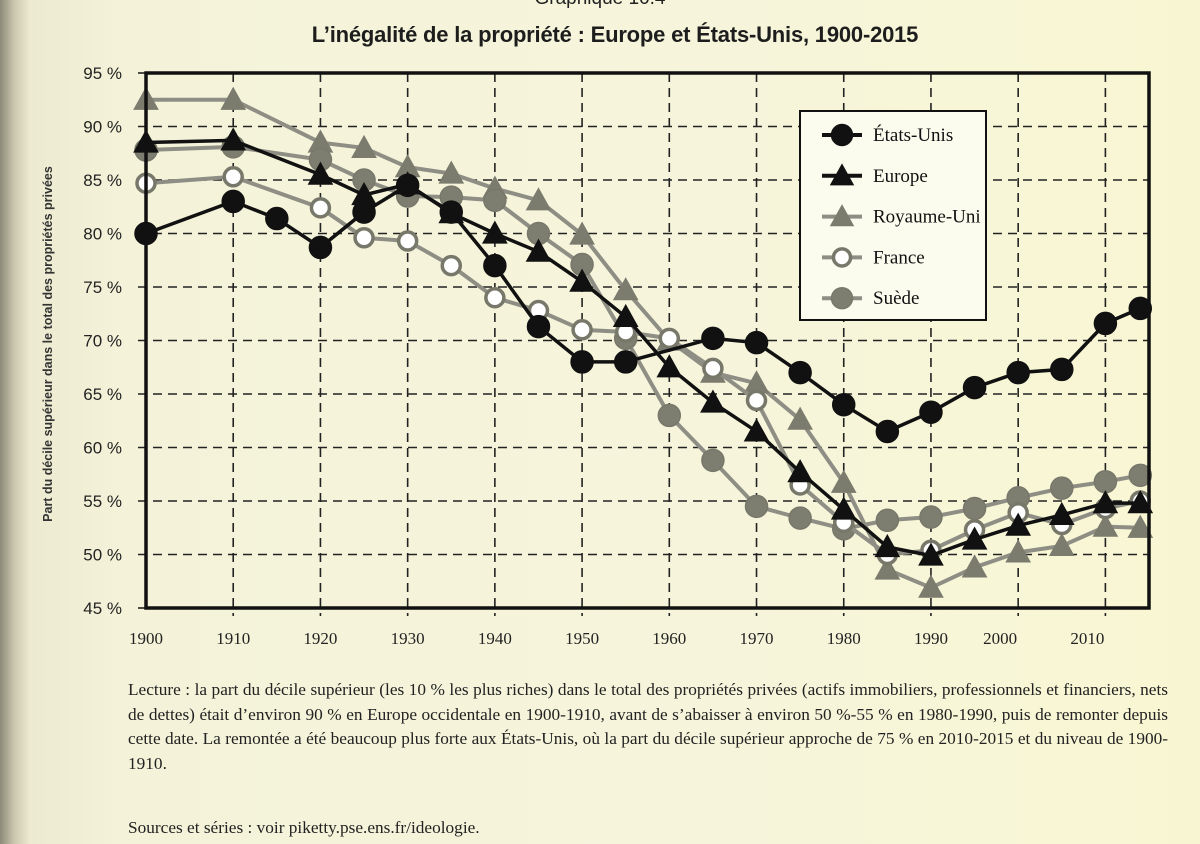 This screenshot has height=844, width=1200. What do you see at coordinates (1000, 638) in the screenshot?
I see `x-tick-label: 2000` at bounding box center [1000, 638].